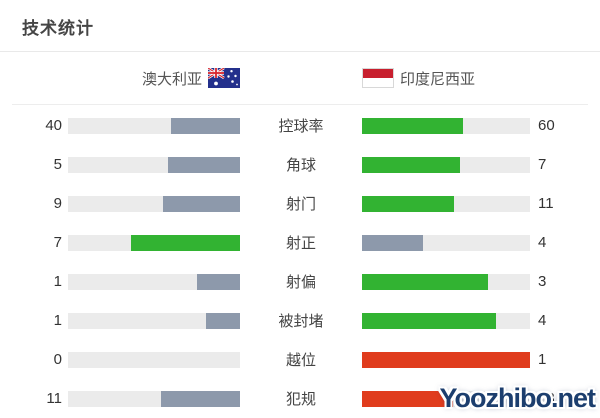 This screenshot has width=600, height=418. Describe the element at coordinates (542, 281) in the screenshot. I see `away-value: 3` at that location.